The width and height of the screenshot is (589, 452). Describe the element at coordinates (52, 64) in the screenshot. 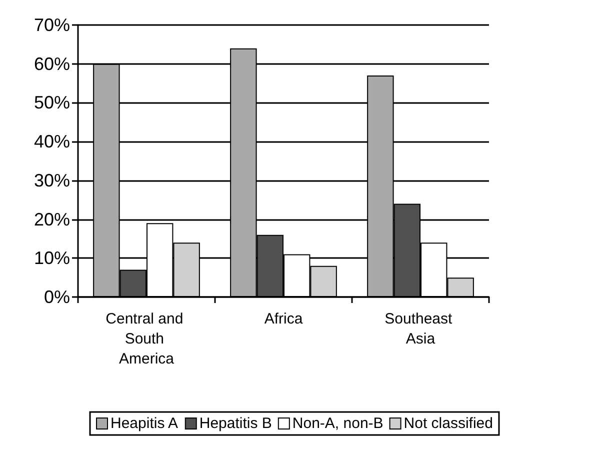

I see `y-tick-label: 60%` at that location.